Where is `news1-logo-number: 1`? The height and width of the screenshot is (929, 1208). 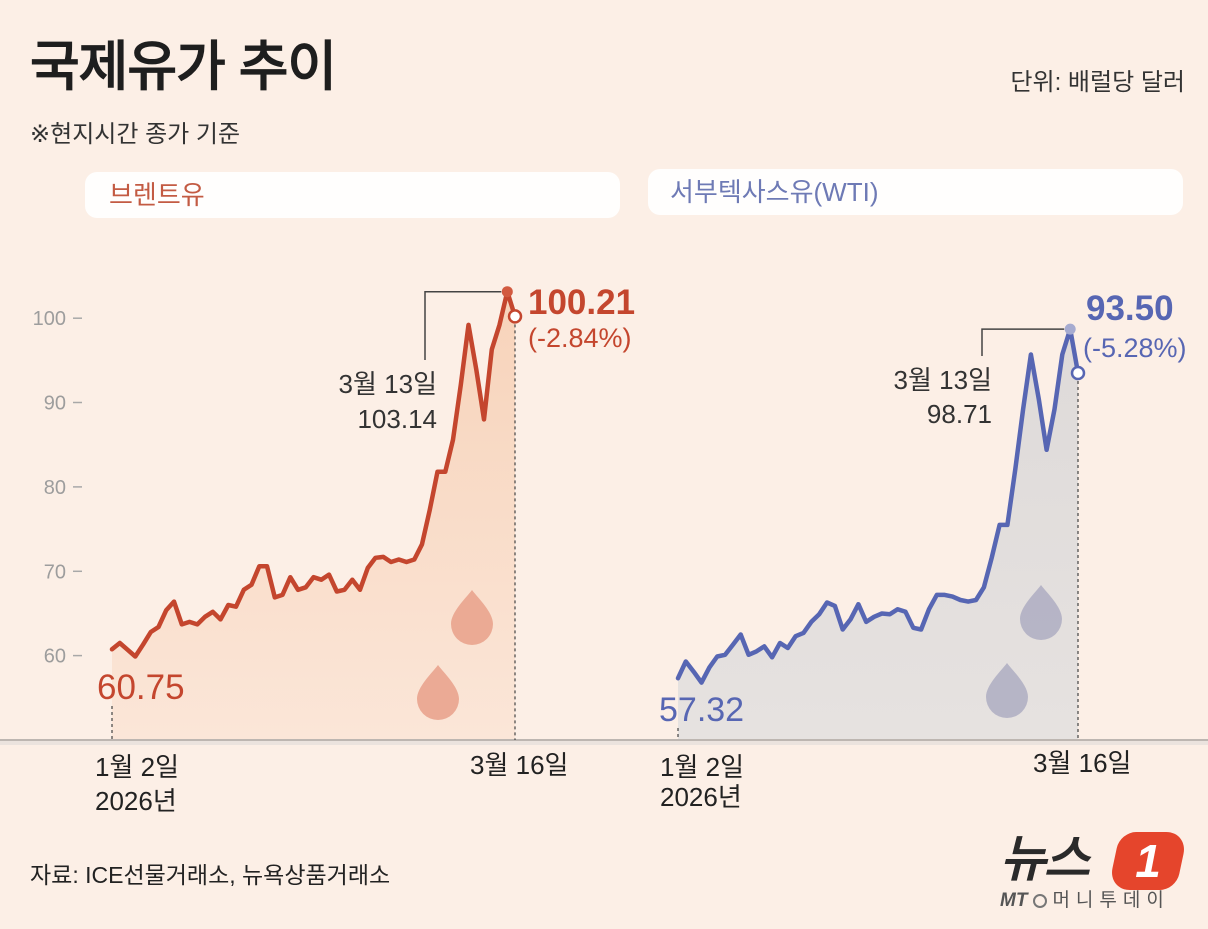
news1-logo-number: 1 is located at coordinates (1148, 861).